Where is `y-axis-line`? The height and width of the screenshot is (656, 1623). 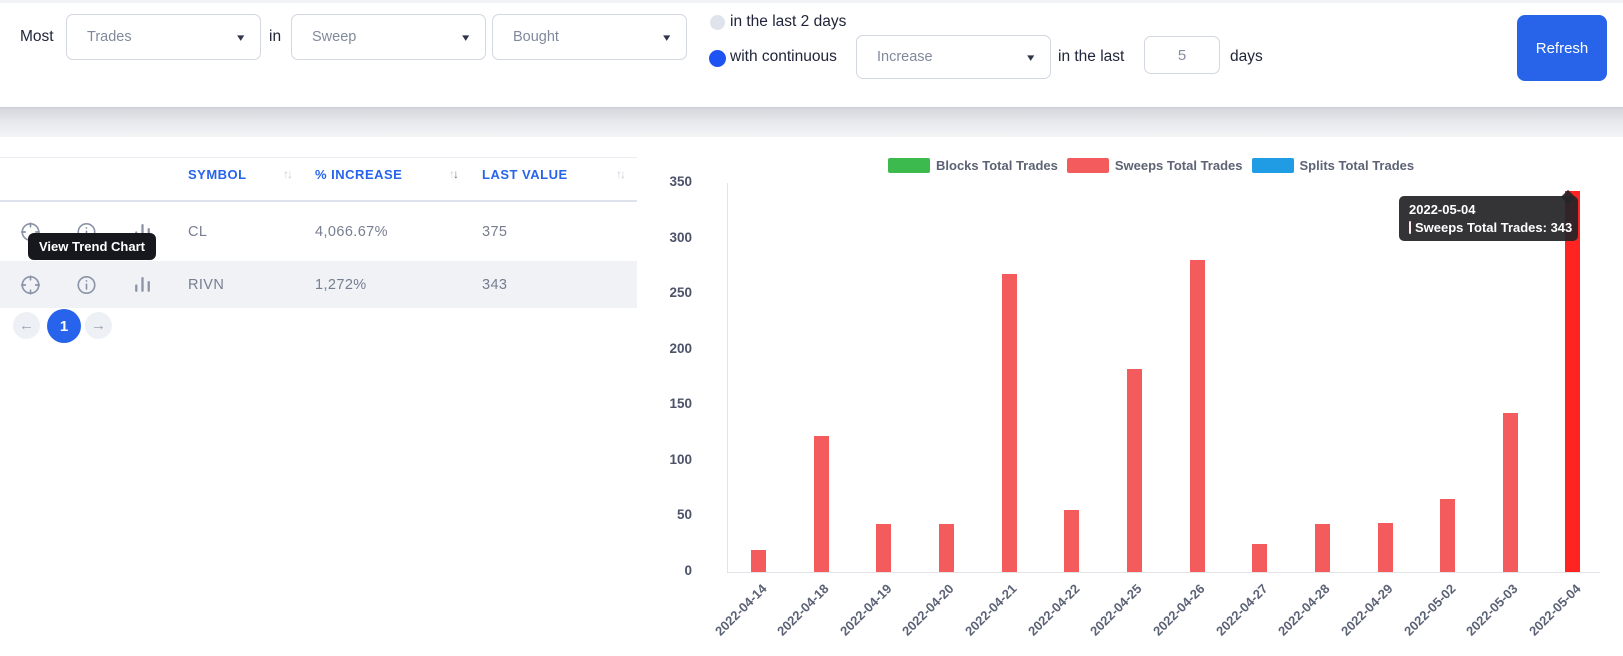
y-axis-line is located at coordinates (727, 377).